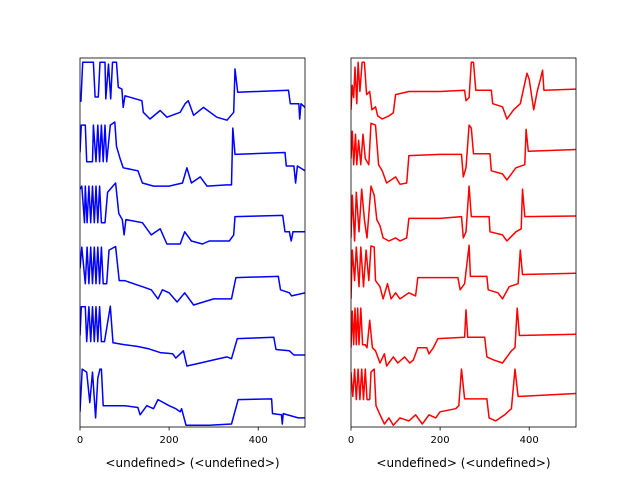 This screenshot has height=484, width=640. Describe the element at coordinates (529, 440) in the screenshot. I see `right-xtick-label: 400` at that location.